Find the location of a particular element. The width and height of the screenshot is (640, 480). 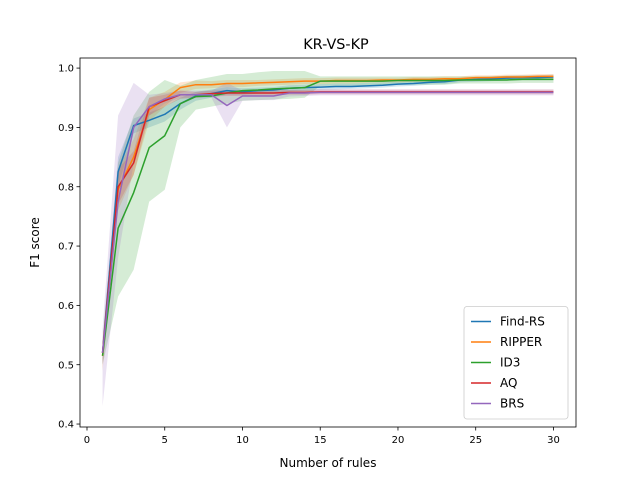

x-tick-label: 5 is located at coordinates (165, 440).